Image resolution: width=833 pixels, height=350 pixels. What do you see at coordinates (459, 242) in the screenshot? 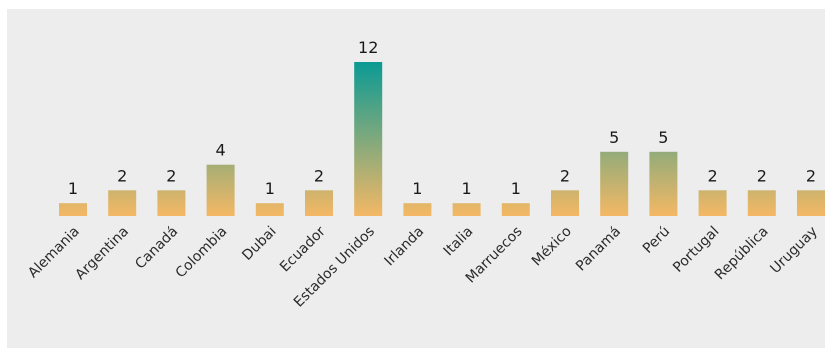
I see `x-tick-label-italia: Italia` at bounding box center [459, 242].